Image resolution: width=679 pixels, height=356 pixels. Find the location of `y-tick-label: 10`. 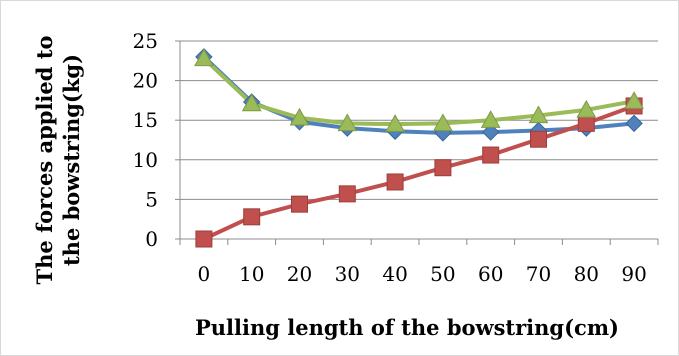

y-tick-label: 10 is located at coordinates (145, 160).